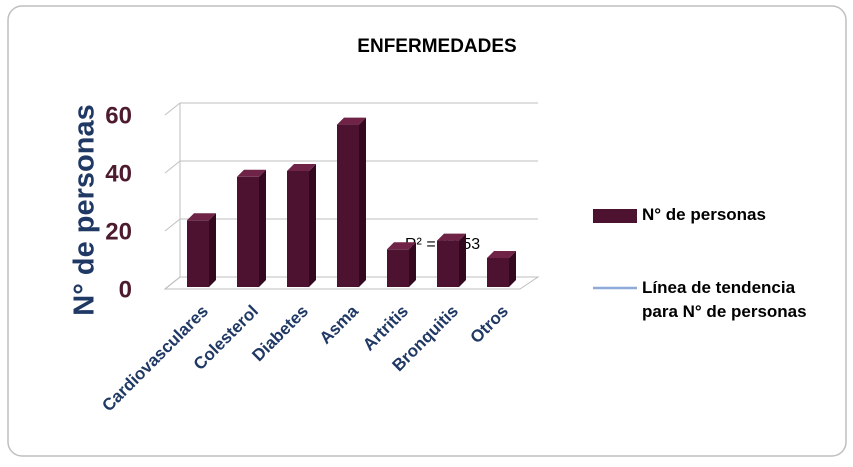 The height and width of the screenshot is (467, 853). I want to click on y-tick-label: 0, so click(125, 289).